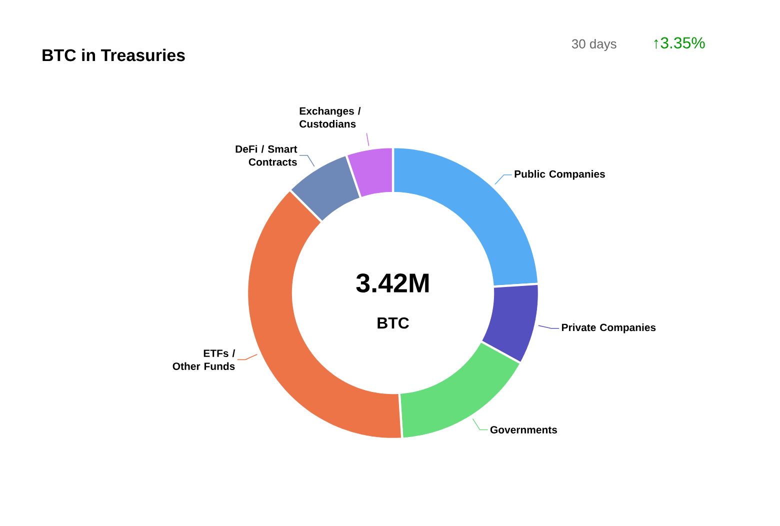  What do you see at coordinates (559, 175) in the screenshot?
I see `slice-label: Public Companies` at bounding box center [559, 175].